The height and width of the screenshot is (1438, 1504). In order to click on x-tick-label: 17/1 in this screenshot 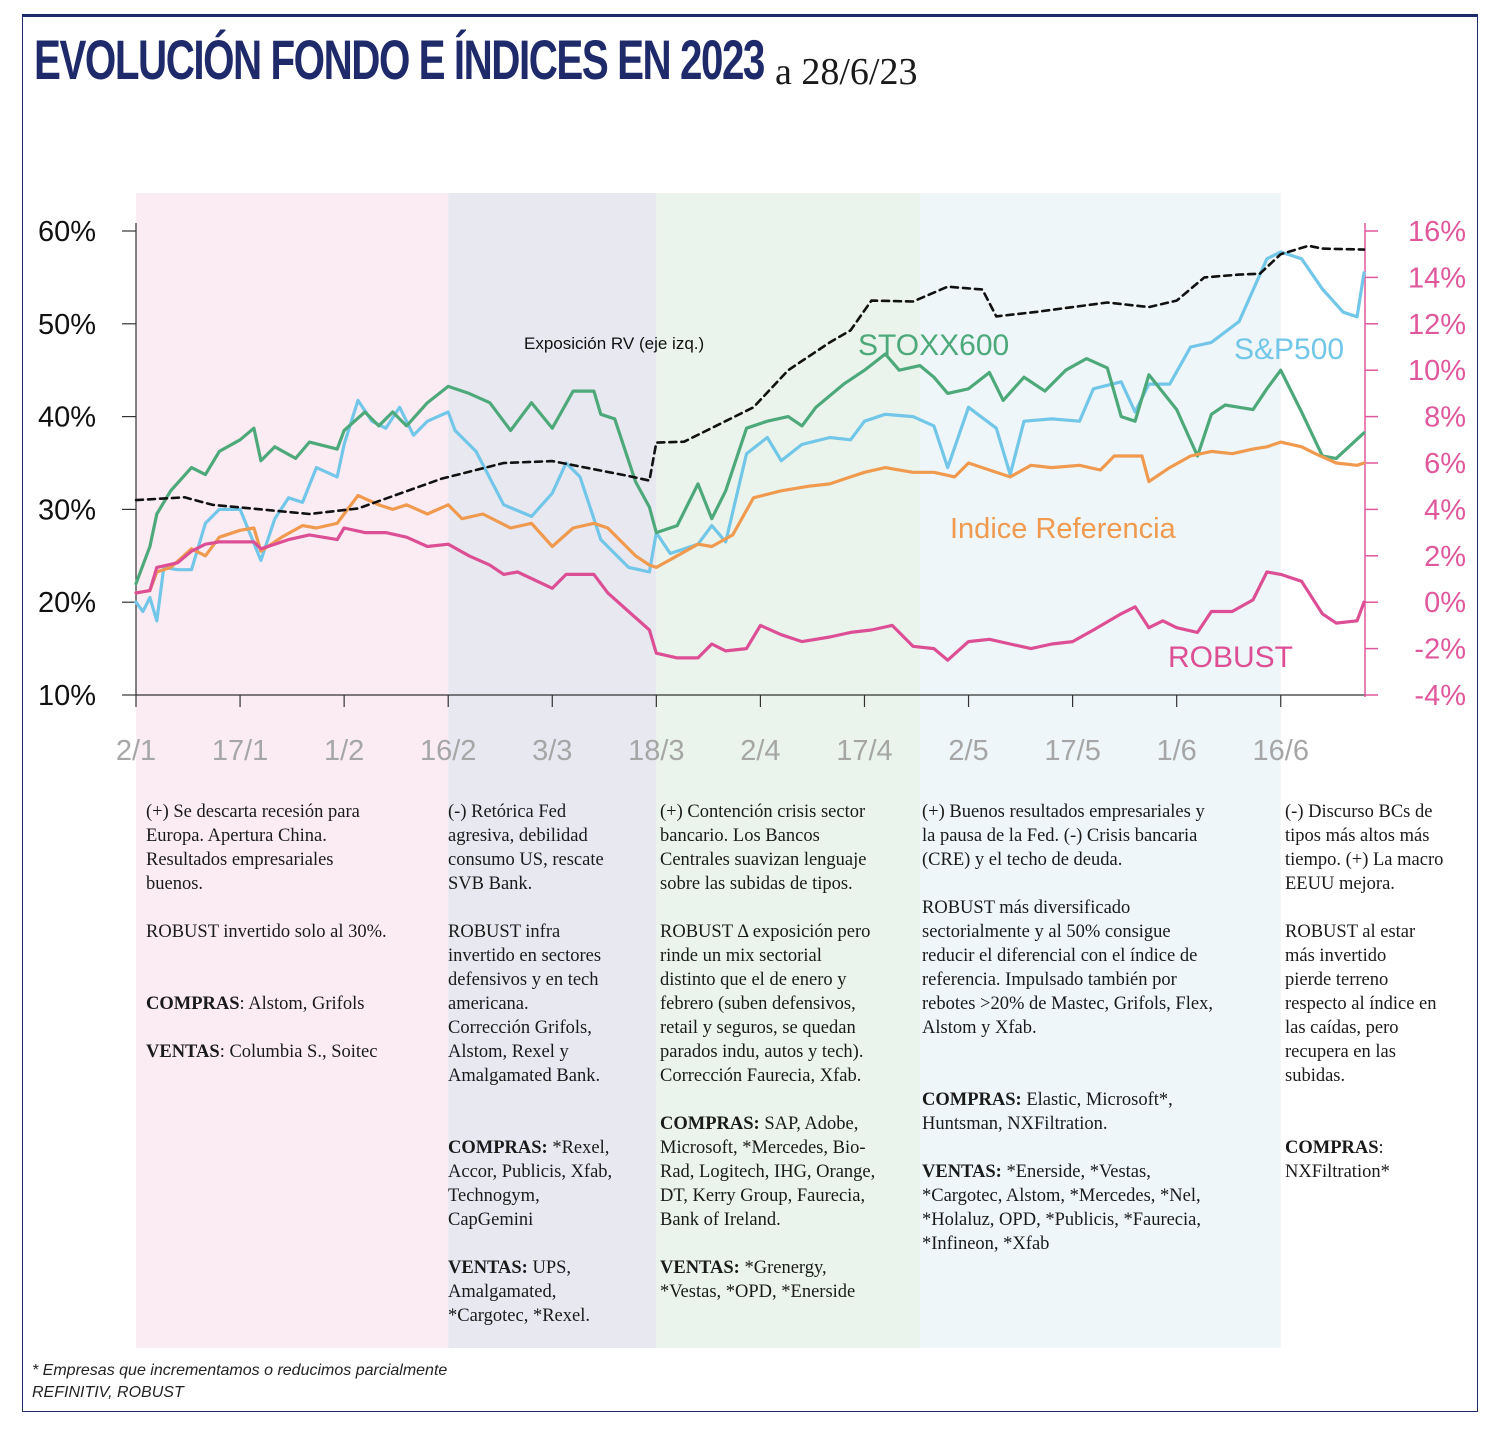, I will do `click(240, 751)`.